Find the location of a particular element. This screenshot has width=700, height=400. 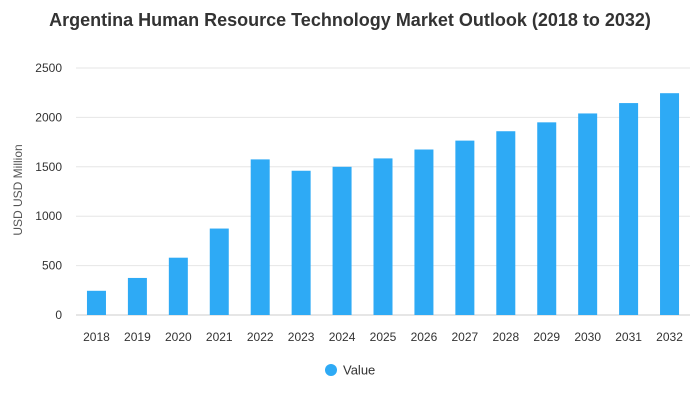

x-tick-label: 2019 is located at coordinates (137, 337).